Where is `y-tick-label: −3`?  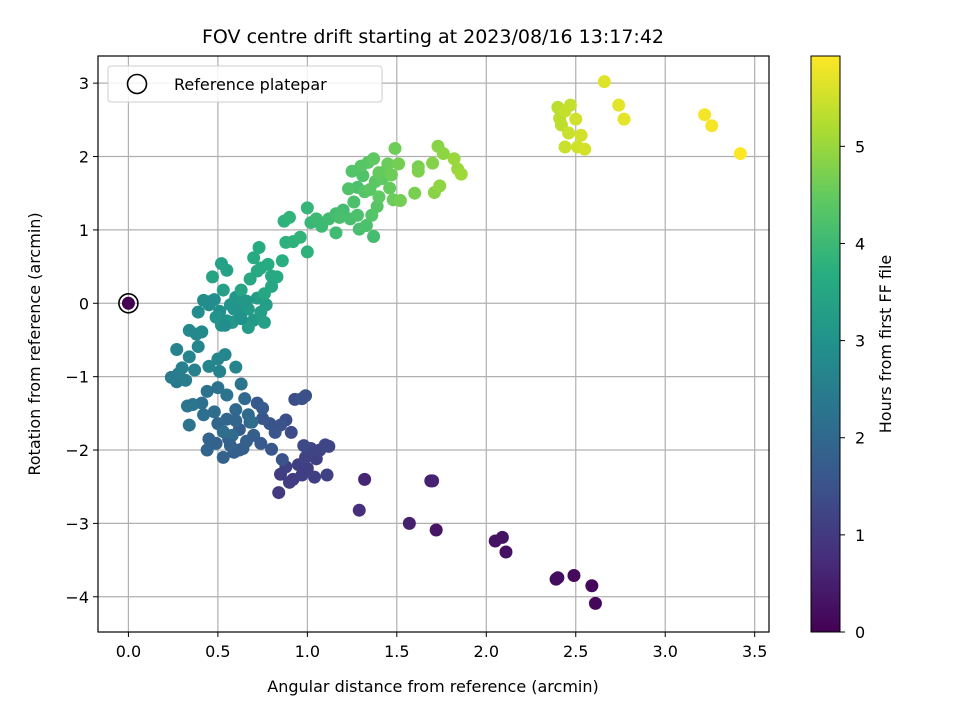 y-tick-label: −3 is located at coordinates (77, 523).